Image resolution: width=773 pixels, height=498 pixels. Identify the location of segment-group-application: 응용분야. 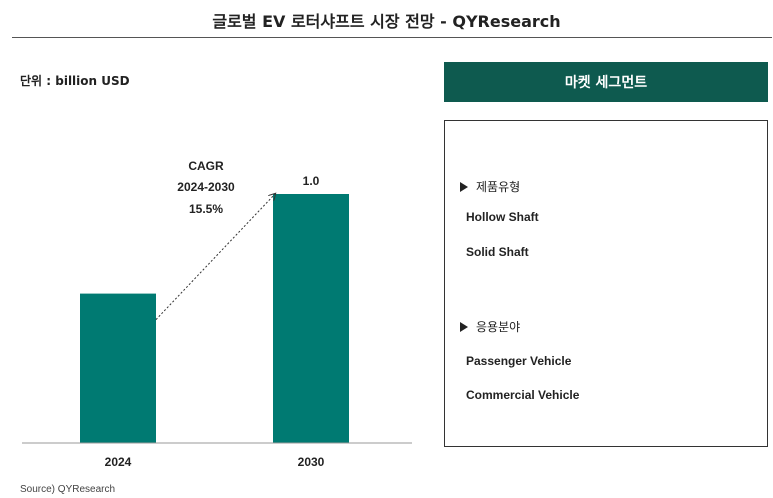
(490, 326).